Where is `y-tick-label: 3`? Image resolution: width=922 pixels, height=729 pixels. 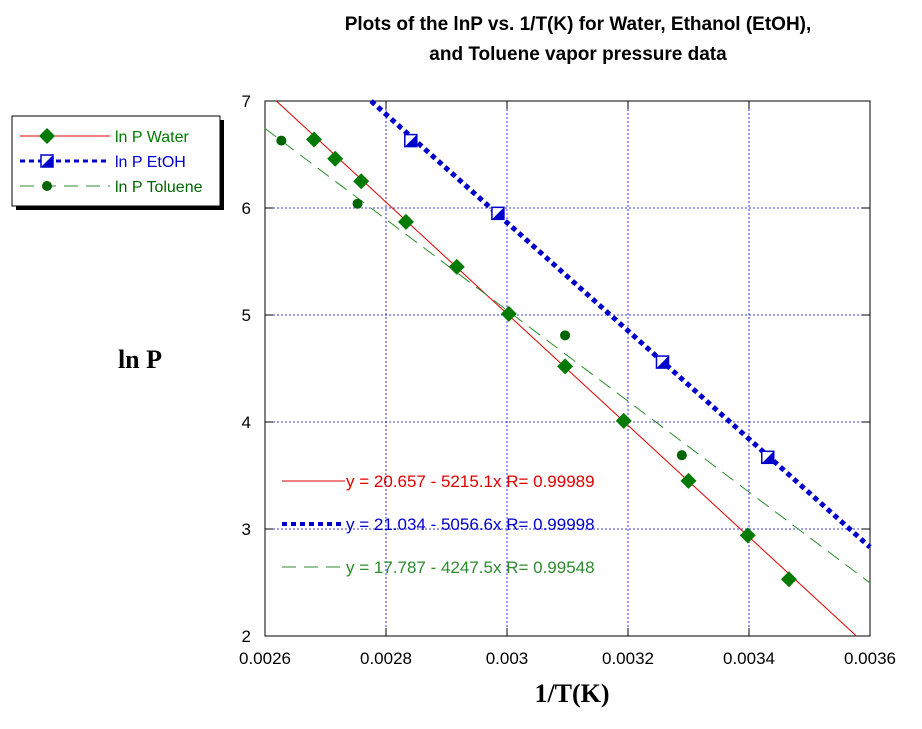 y-tick-label: 3 is located at coordinates (246, 529).